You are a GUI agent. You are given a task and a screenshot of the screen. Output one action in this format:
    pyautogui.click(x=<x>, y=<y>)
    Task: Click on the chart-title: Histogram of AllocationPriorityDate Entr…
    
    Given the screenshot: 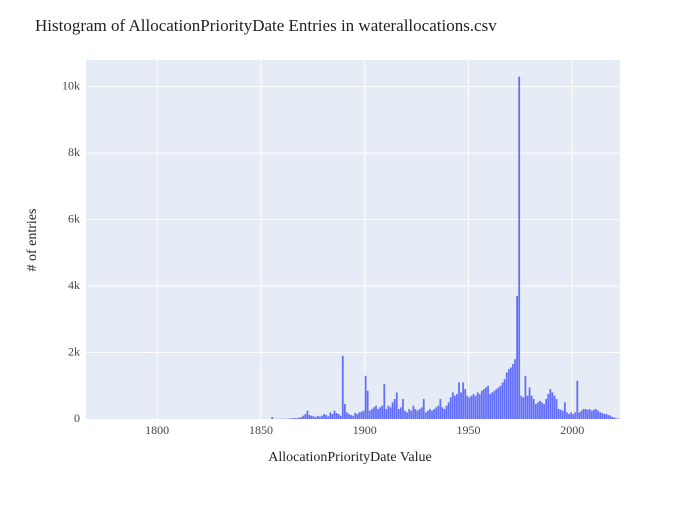 What is the action you would take?
    pyautogui.click(x=266, y=25)
    